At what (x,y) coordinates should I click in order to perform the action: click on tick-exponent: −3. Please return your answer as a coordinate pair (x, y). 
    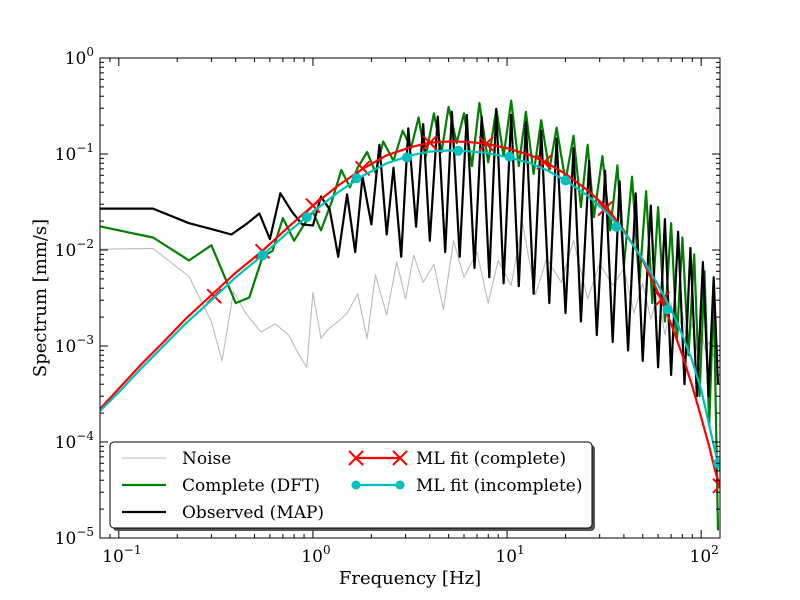
    Looking at the image, I should click on (85, 340).